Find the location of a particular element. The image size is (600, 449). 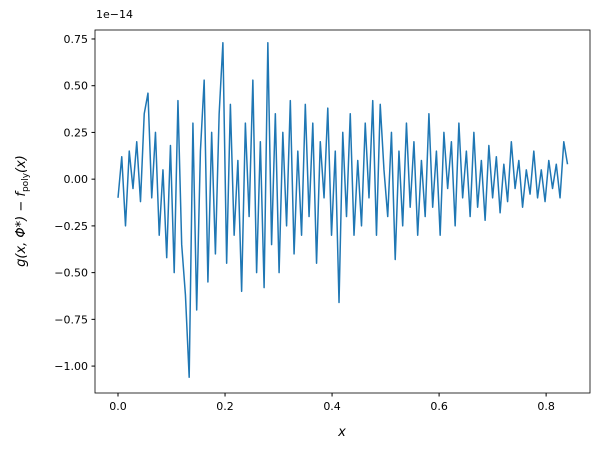

x-tick-label: 0.0 is located at coordinates (118, 406).